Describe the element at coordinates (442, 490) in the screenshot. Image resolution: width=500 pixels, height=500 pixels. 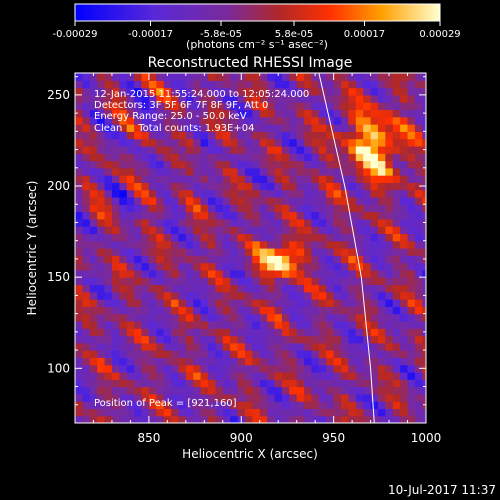
I see `timestamp: 10-Jul-2017 11:37` at that location.